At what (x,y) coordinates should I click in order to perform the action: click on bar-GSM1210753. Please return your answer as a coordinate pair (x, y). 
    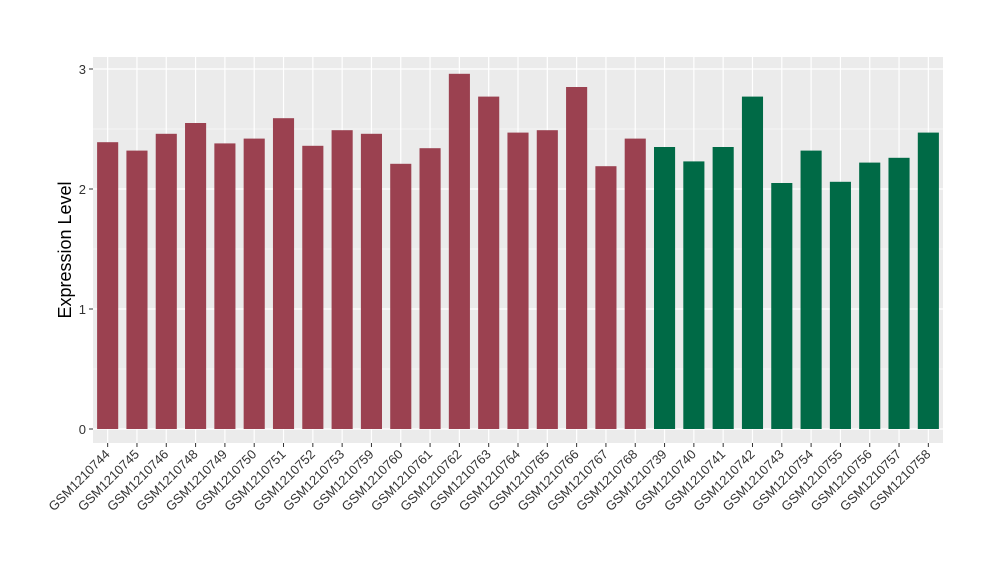
    Looking at the image, I should click on (342, 279).